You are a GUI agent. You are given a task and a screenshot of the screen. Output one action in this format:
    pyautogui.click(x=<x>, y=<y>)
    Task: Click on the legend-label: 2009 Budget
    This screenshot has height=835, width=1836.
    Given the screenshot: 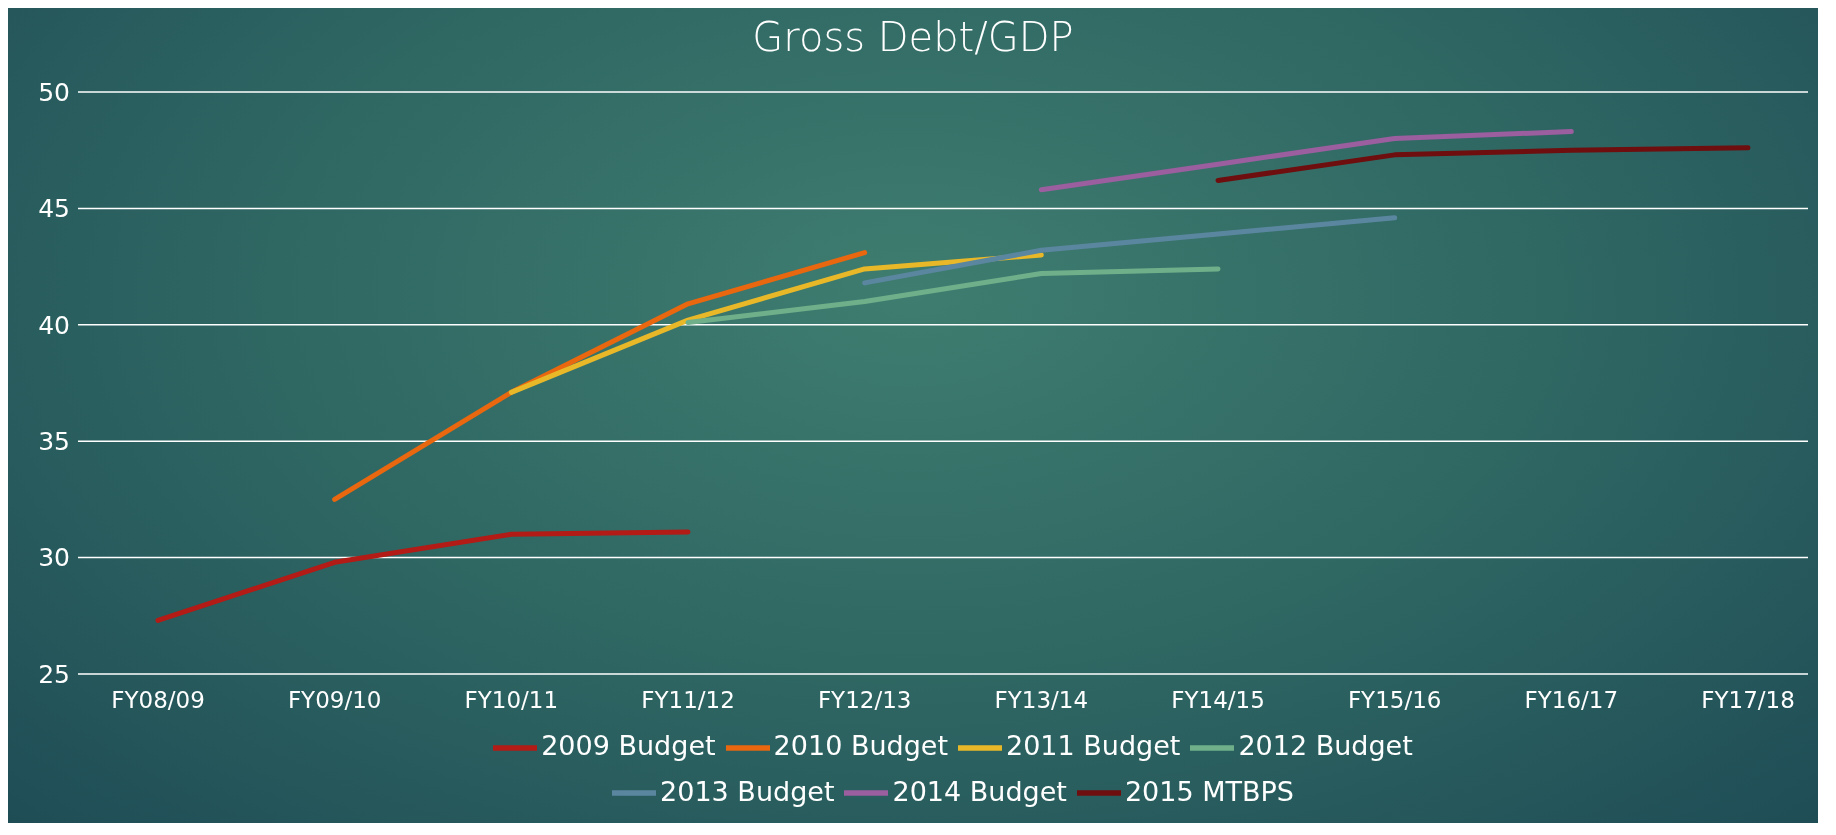 What is the action you would take?
    pyautogui.click(x=628, y=745)
    